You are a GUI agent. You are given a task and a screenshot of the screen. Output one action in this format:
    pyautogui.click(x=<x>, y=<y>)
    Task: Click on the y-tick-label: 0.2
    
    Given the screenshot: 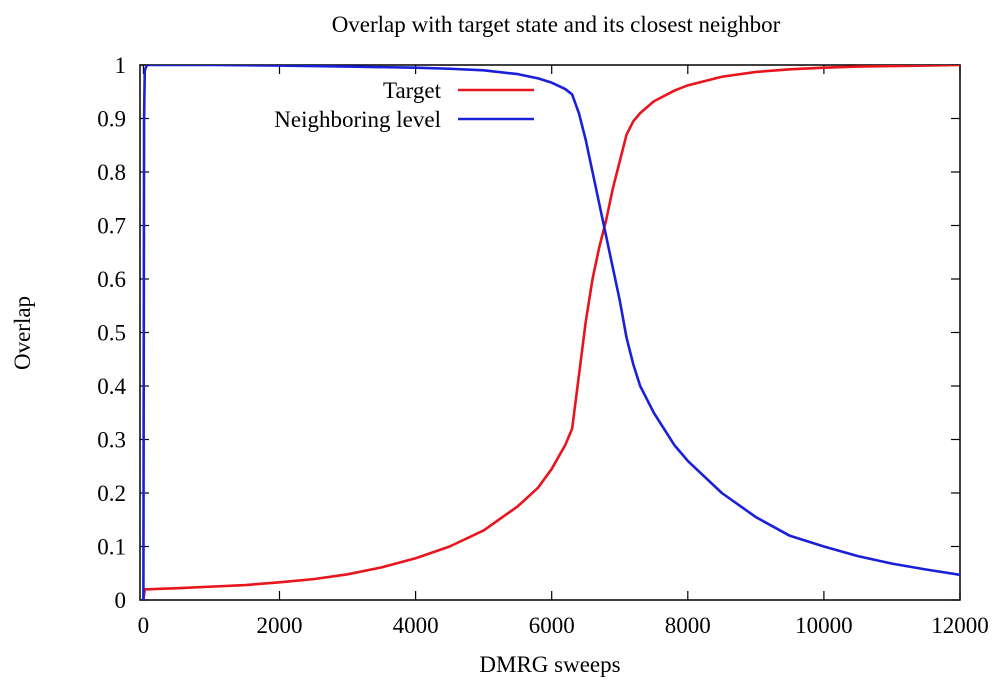 What is the action you would take?
    pyautogui.click(x=111, y=493)
    